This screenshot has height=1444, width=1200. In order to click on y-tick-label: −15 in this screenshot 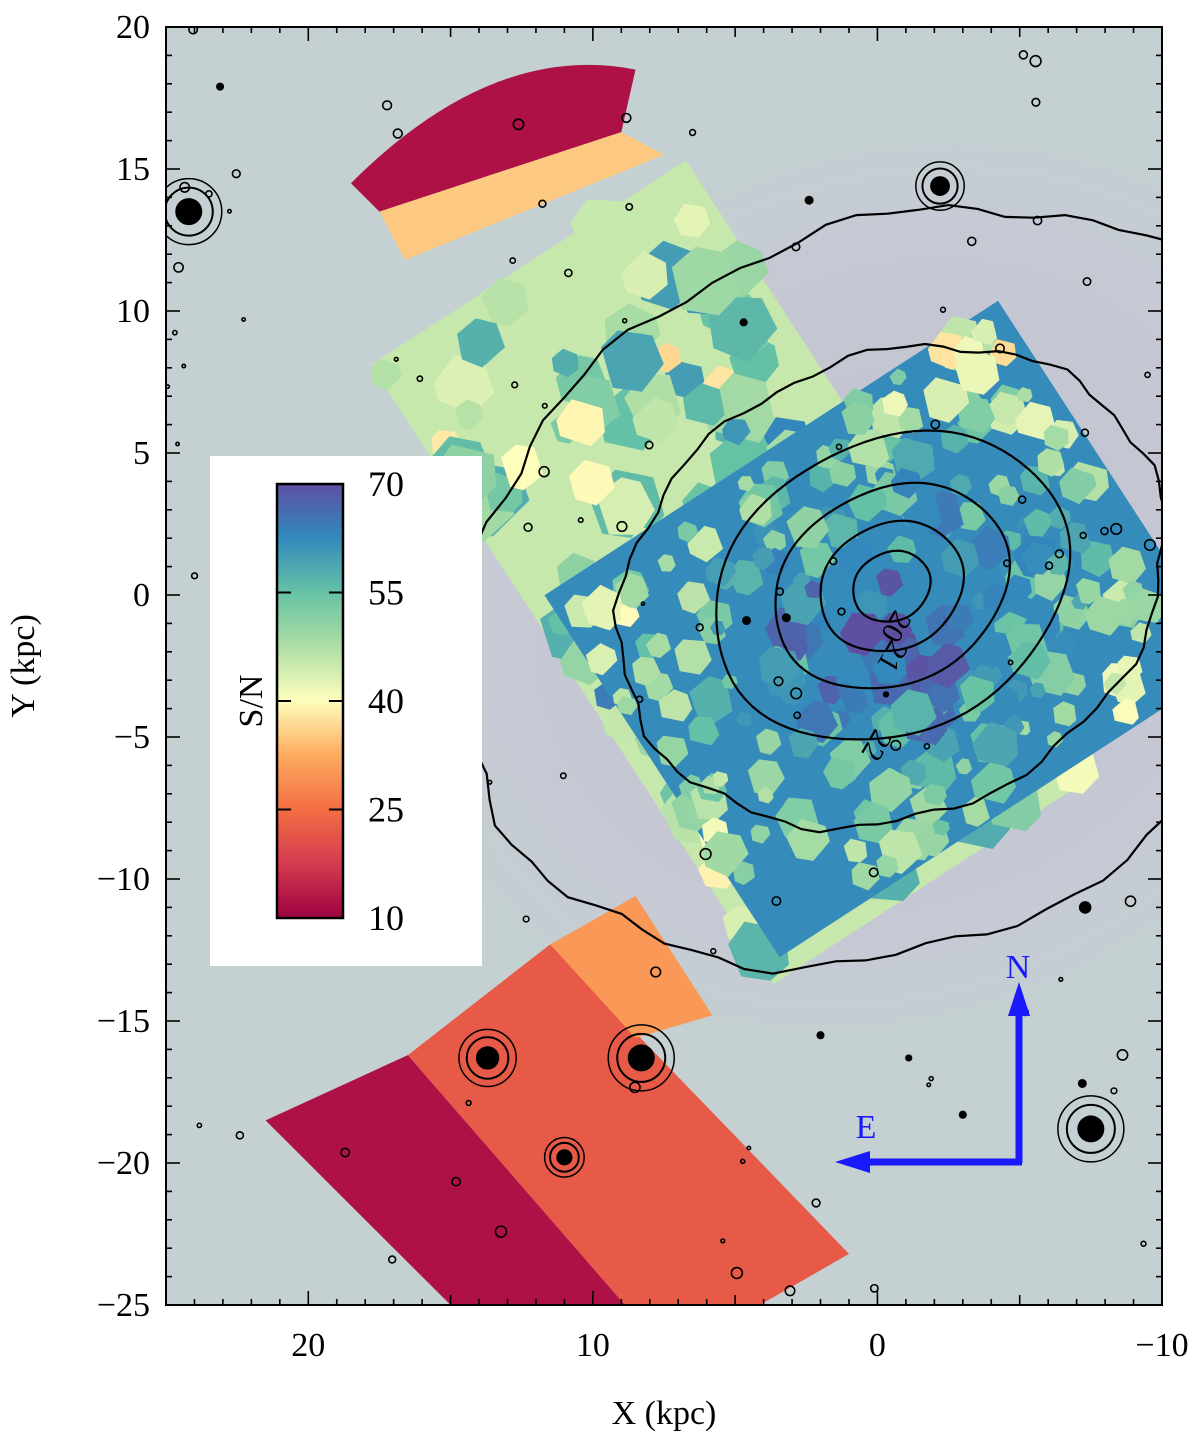, I will do `click(123, 1021)`.